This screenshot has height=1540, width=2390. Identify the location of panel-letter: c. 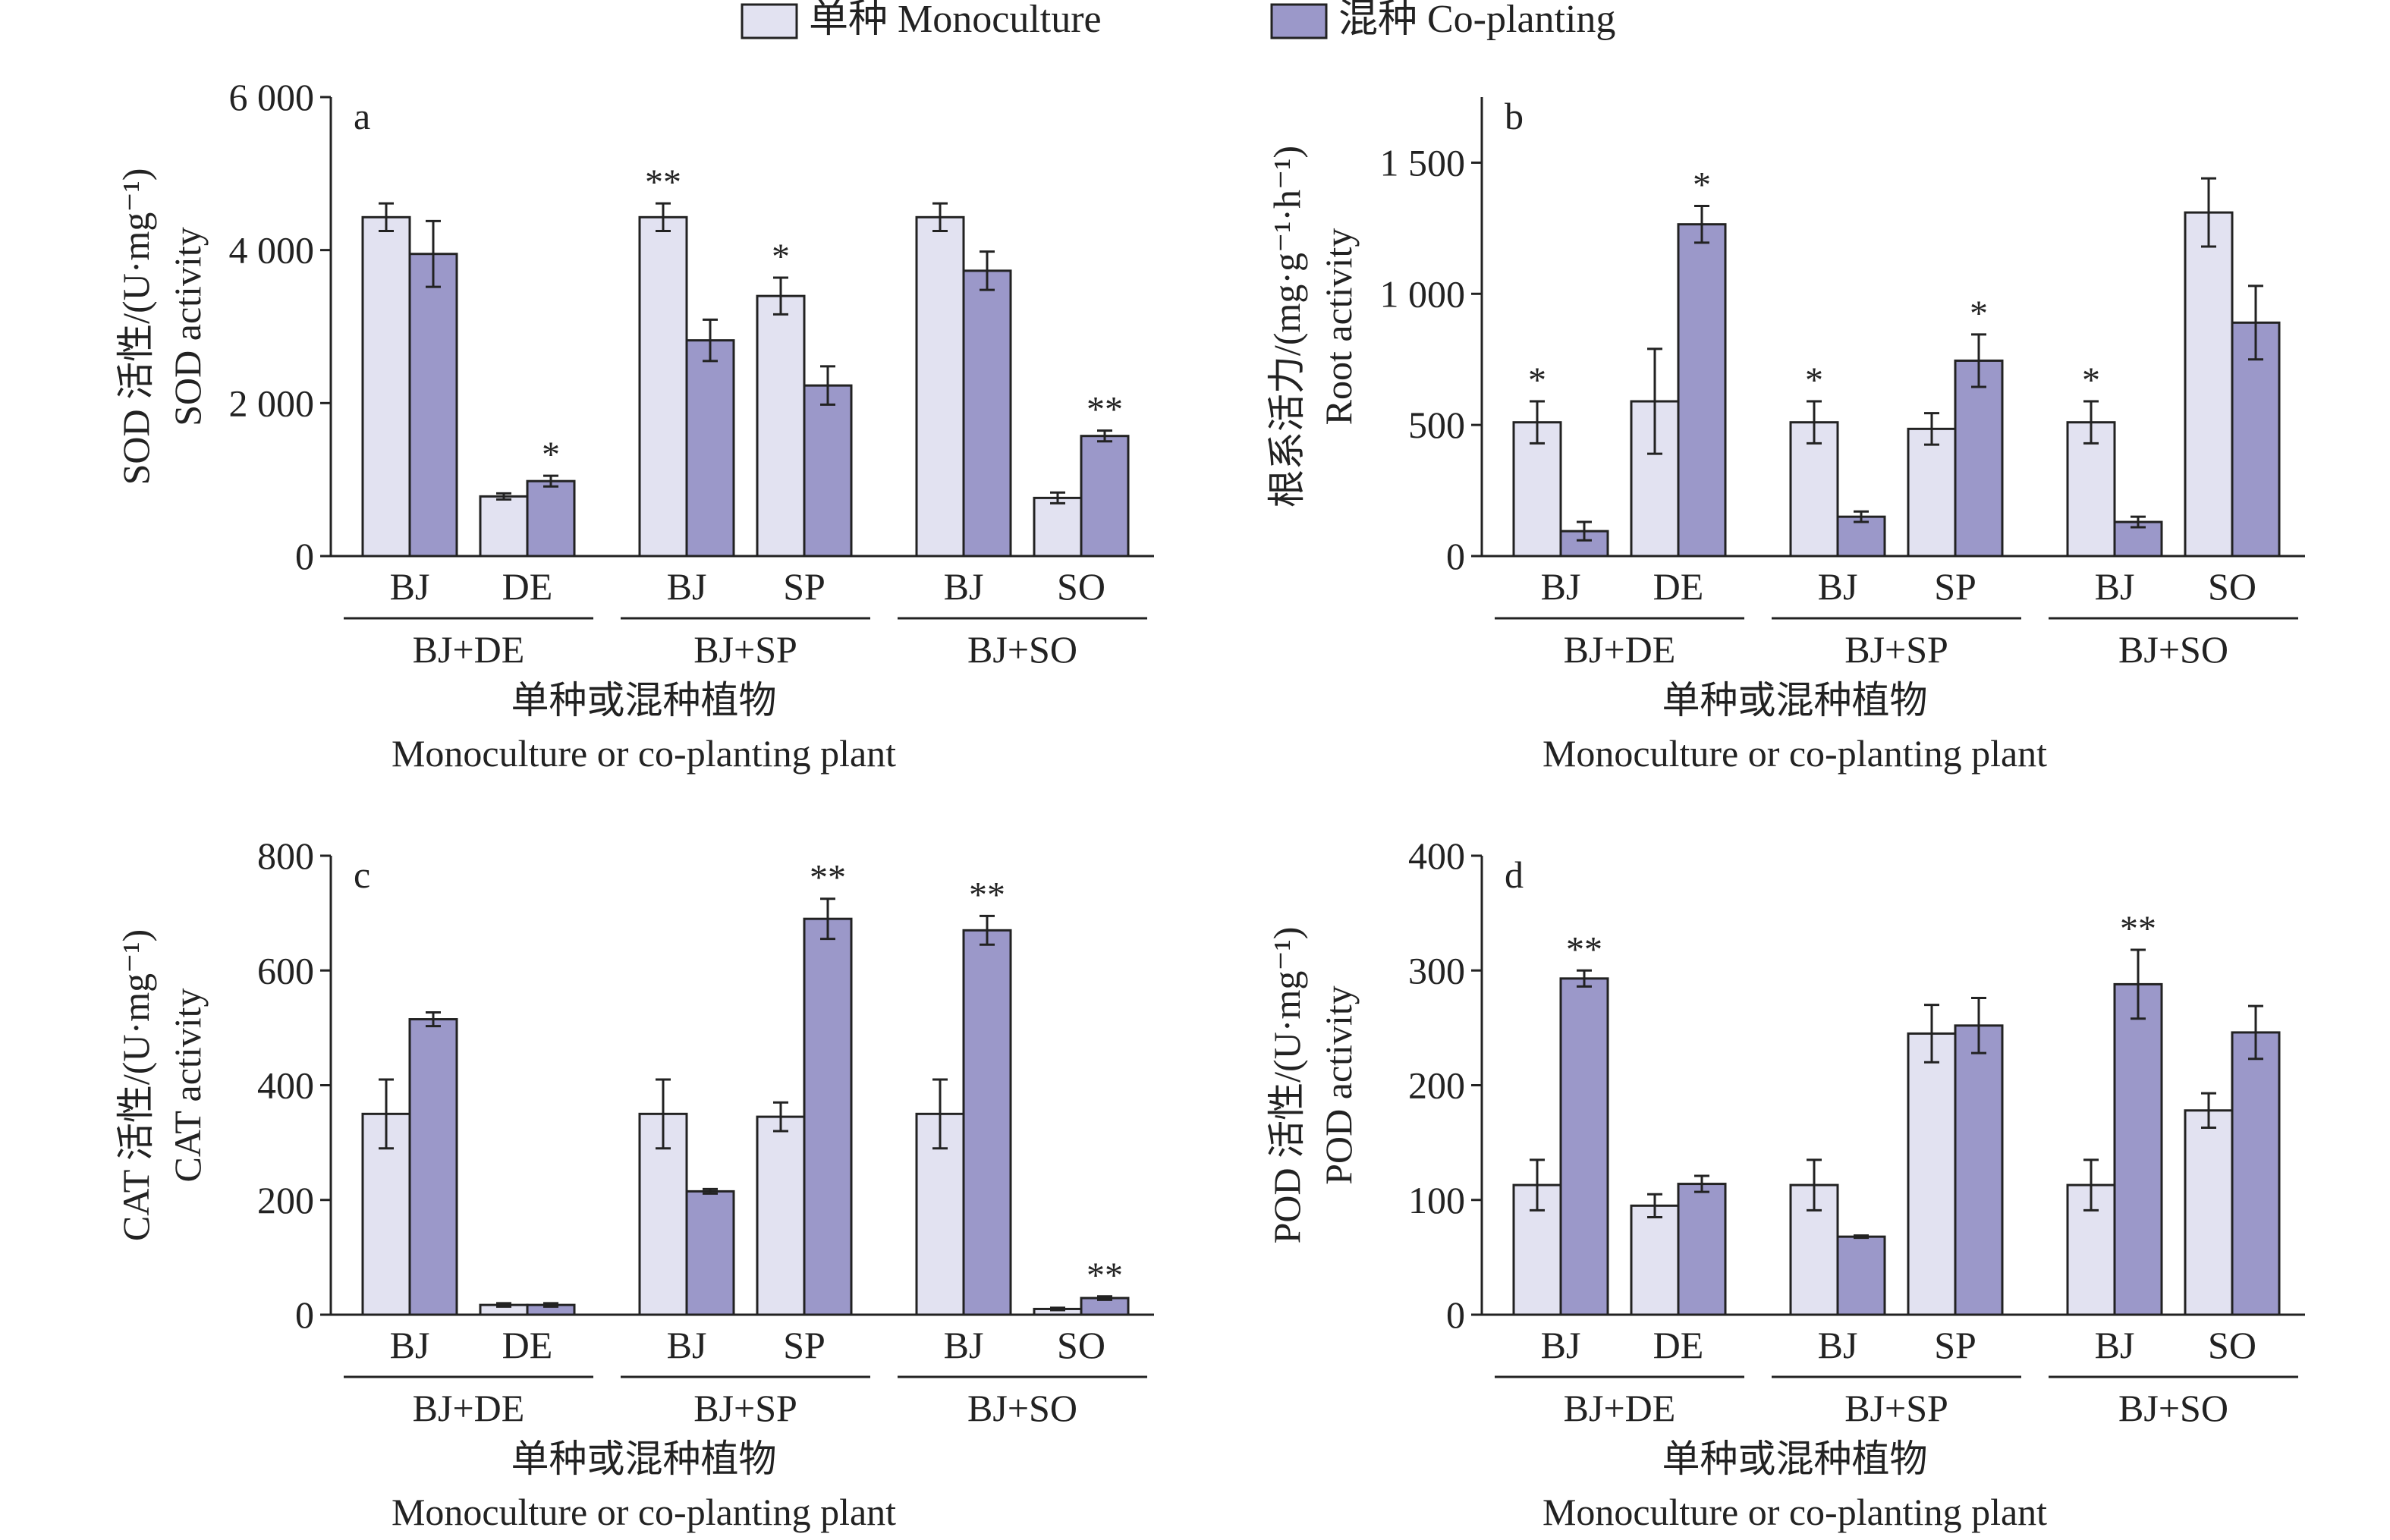
(362, 874).